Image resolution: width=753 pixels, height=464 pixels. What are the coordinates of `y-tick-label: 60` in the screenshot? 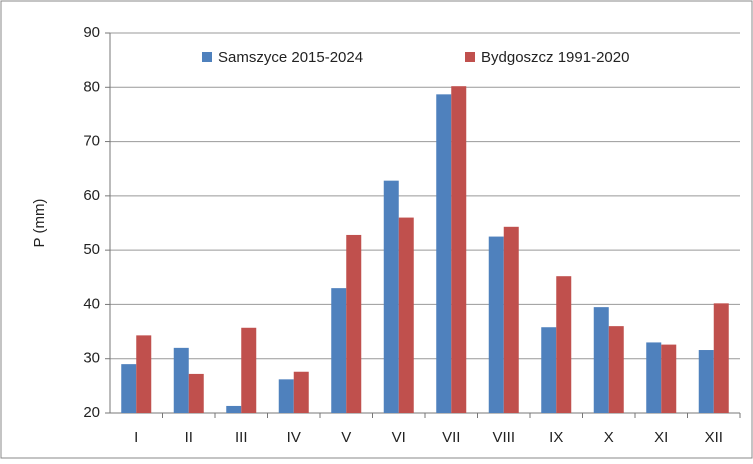 It's located at (91, 195).